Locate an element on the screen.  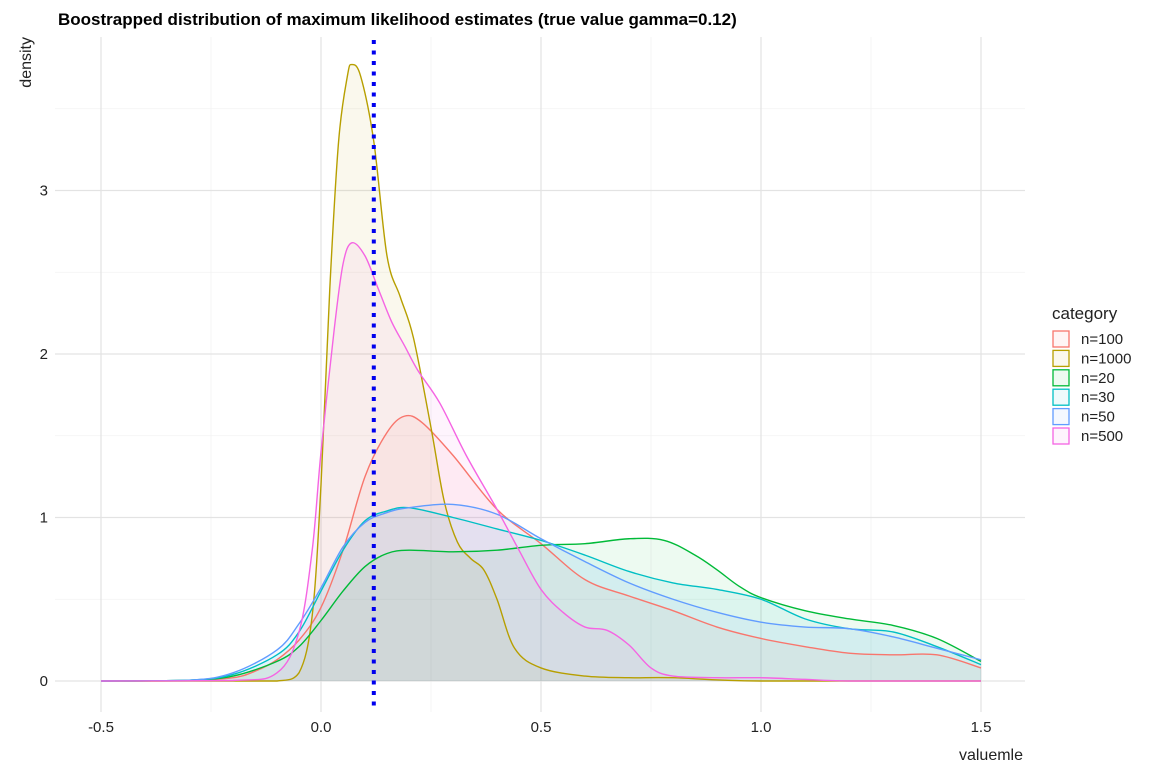
density-area-n=20 is located at coordinates (541, 609).